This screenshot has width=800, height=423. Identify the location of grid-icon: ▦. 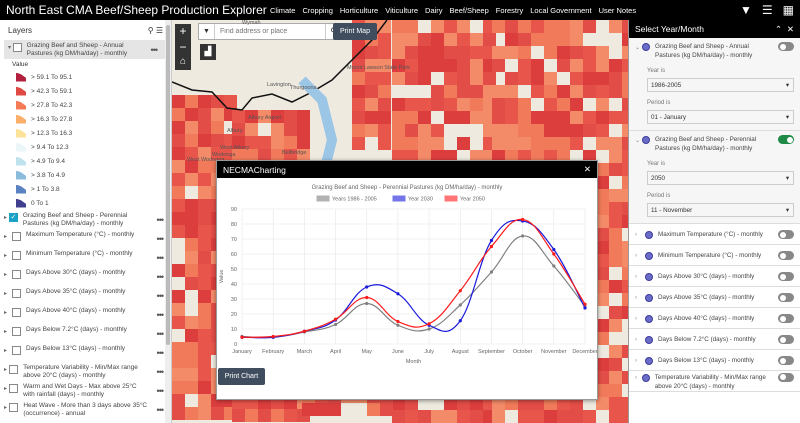
(788, 10).